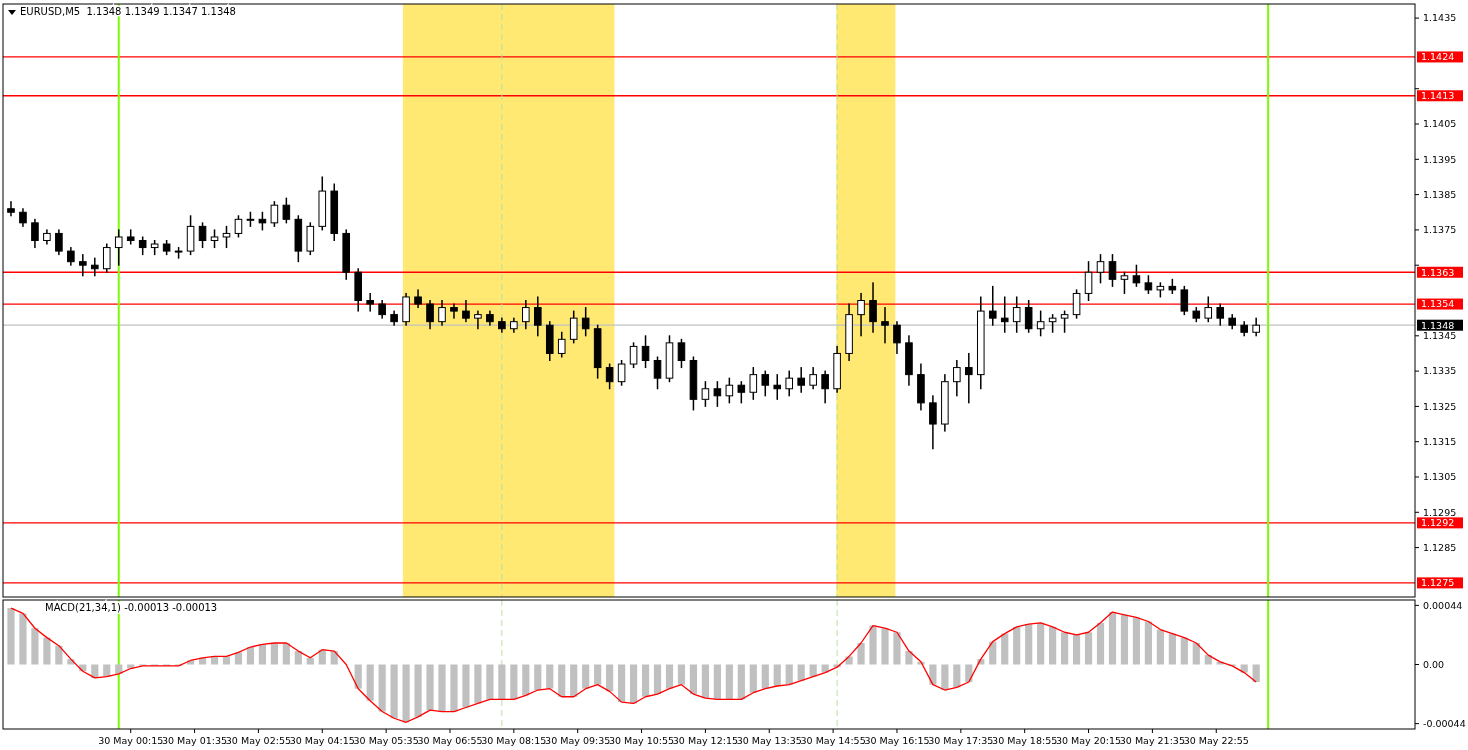 The width and height of the screenshot is (1468, 750). Describe the element at coordinates (769, 740) in the screenshot. I see `x-tick-label: 30 May 13:35` at that location.